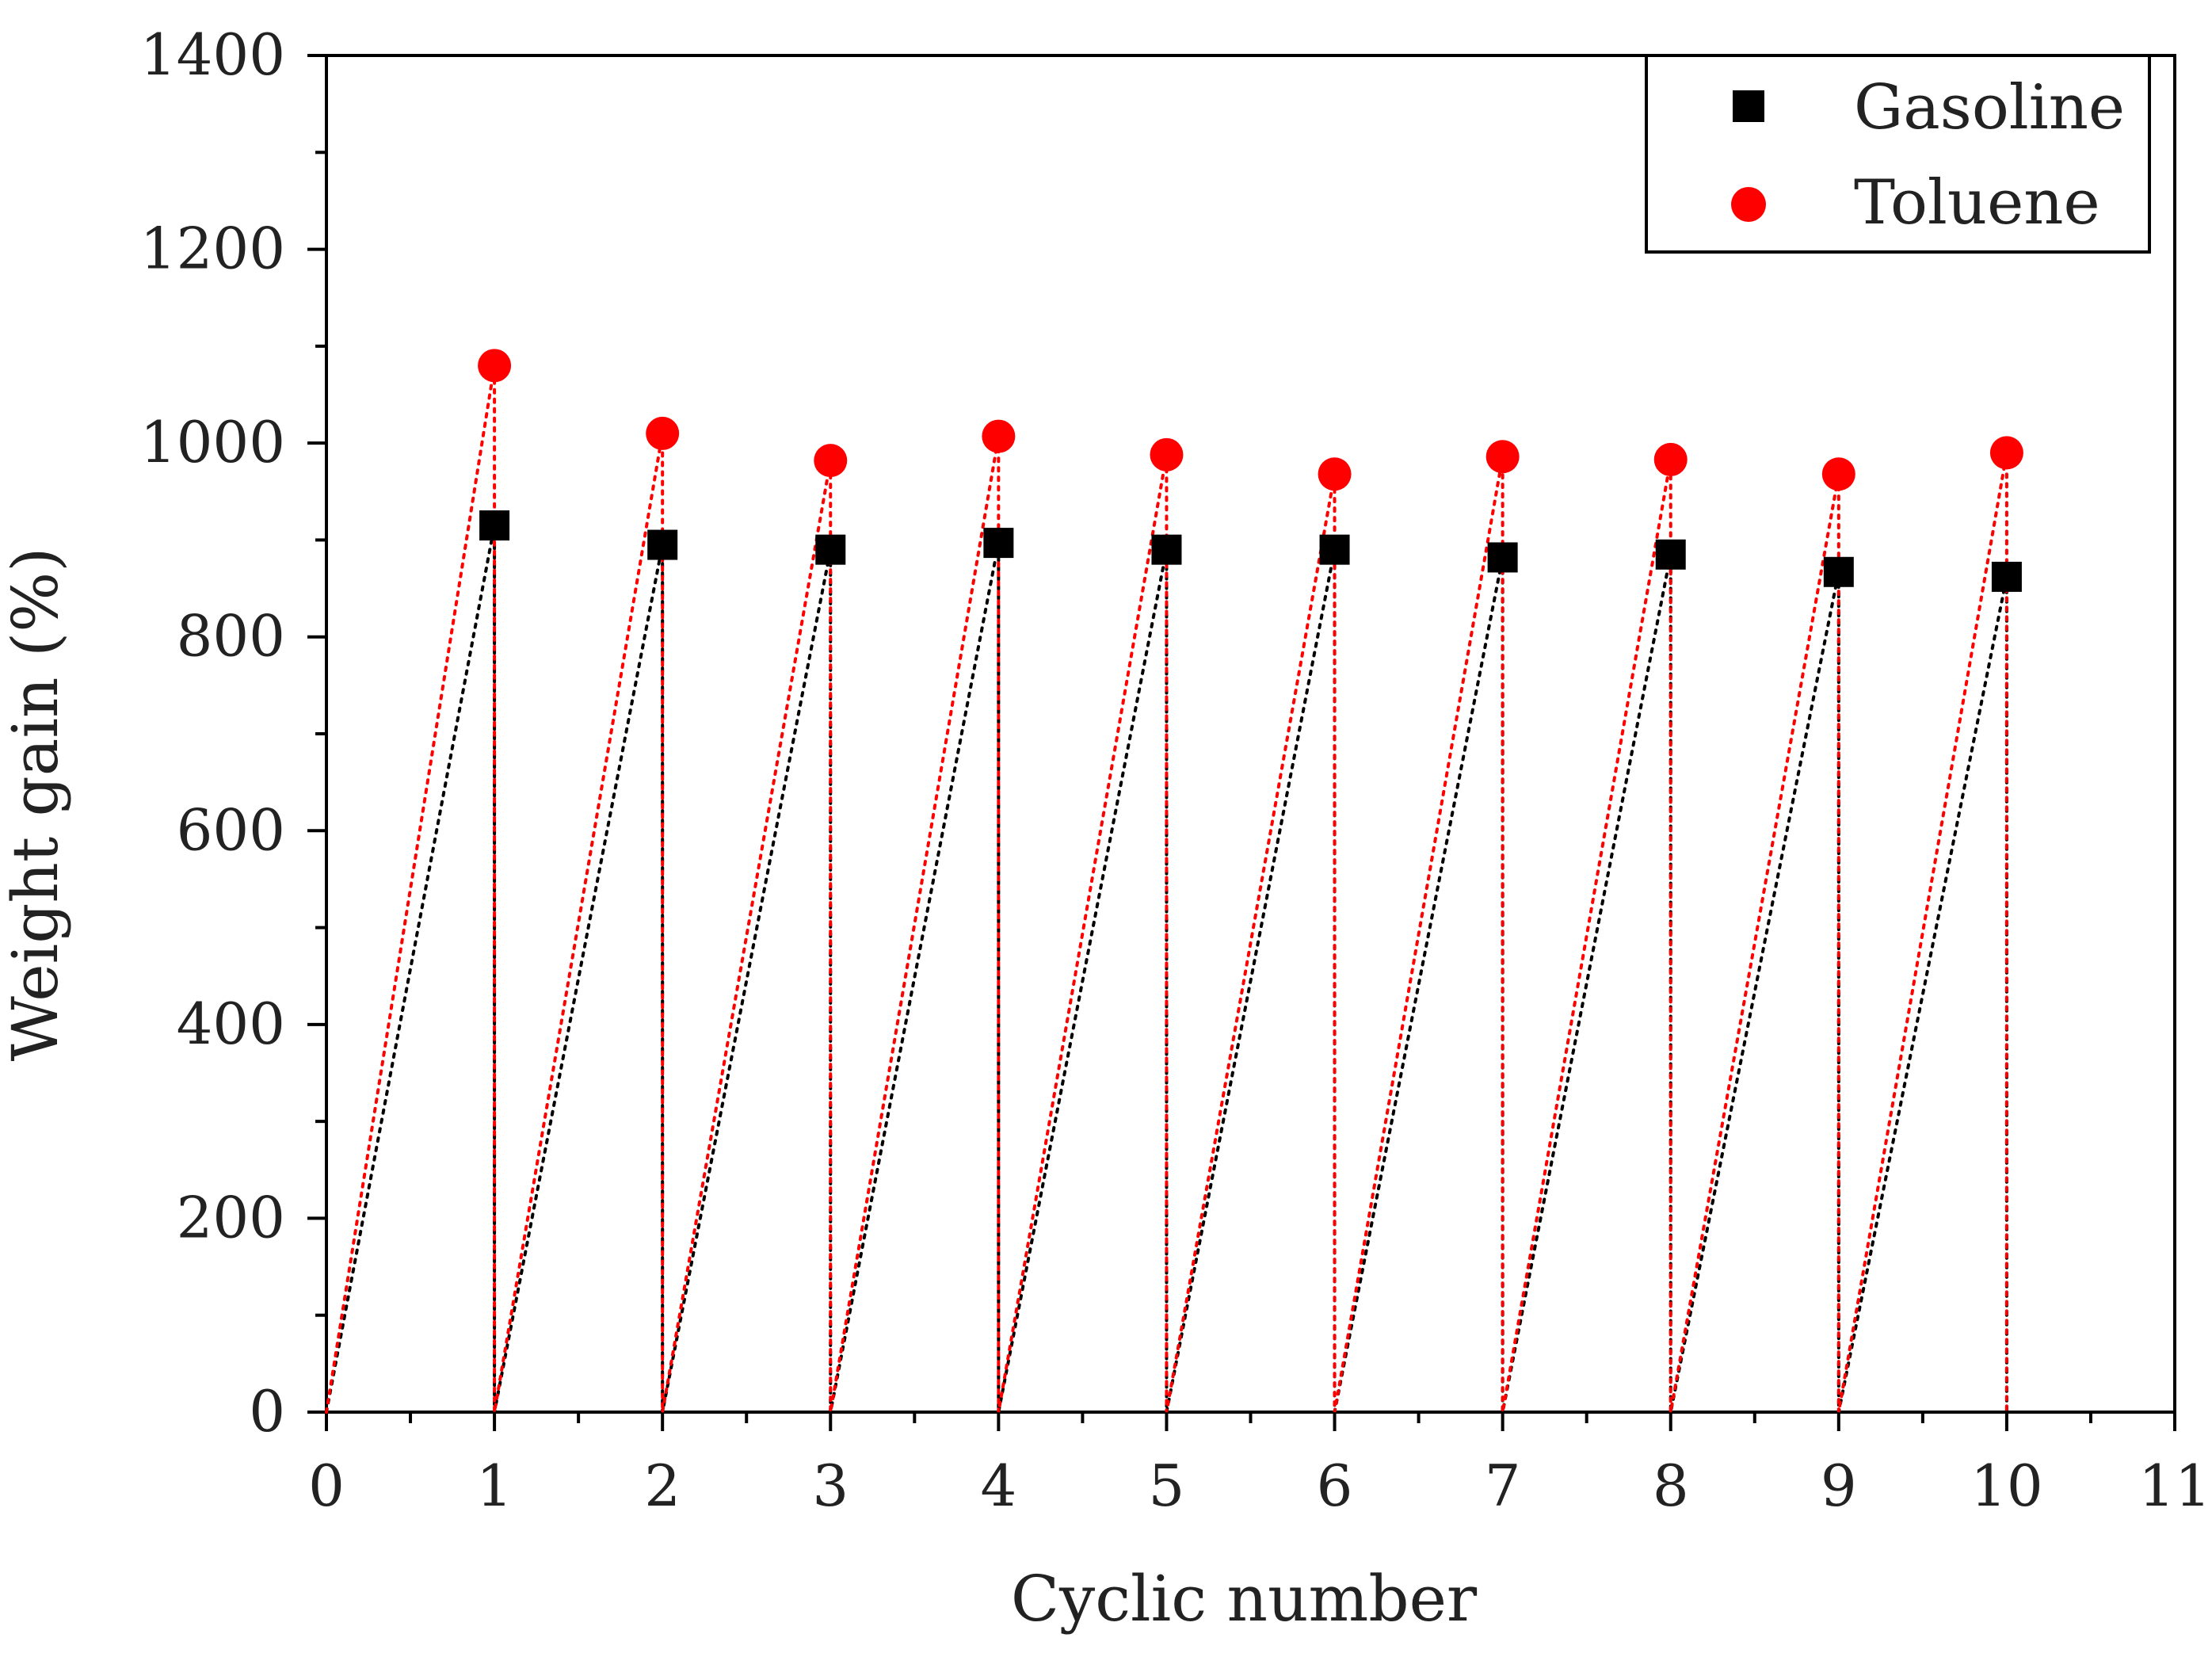  I want to click on legend-toluene-label: Toluene, so click(1977, 203).